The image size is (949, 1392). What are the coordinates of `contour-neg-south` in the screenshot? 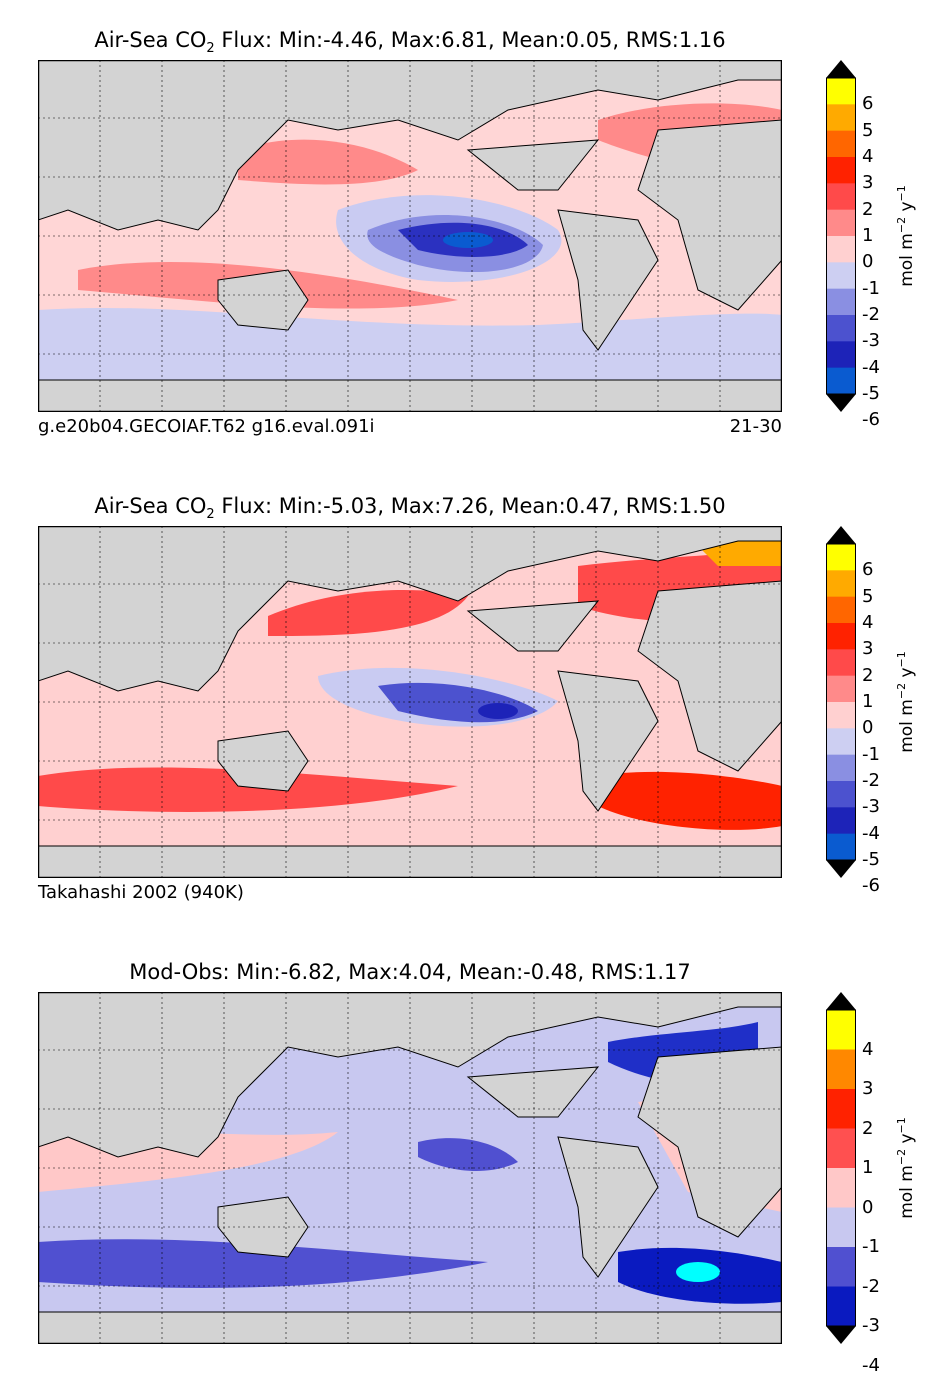 It's located at (263, 1263).